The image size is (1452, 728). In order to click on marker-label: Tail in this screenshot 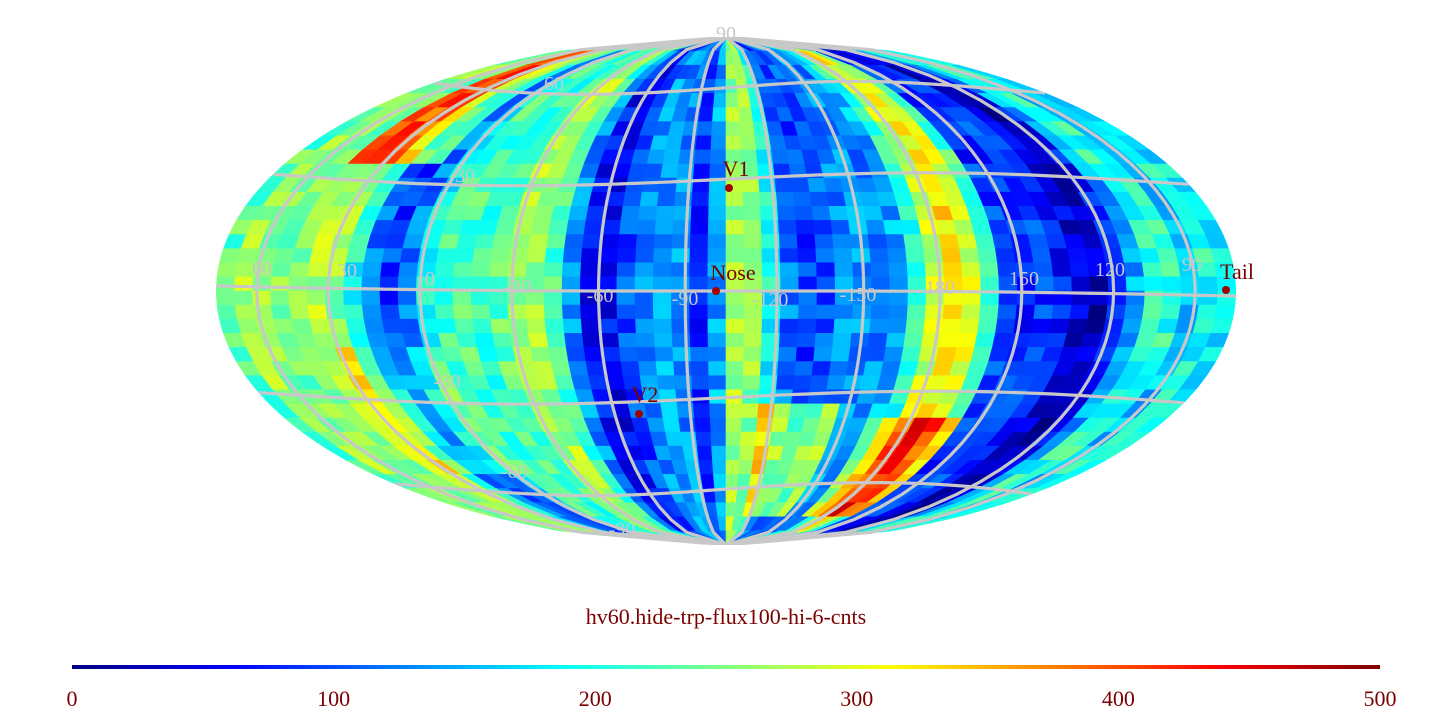, I will do `click(1237, 271)`.